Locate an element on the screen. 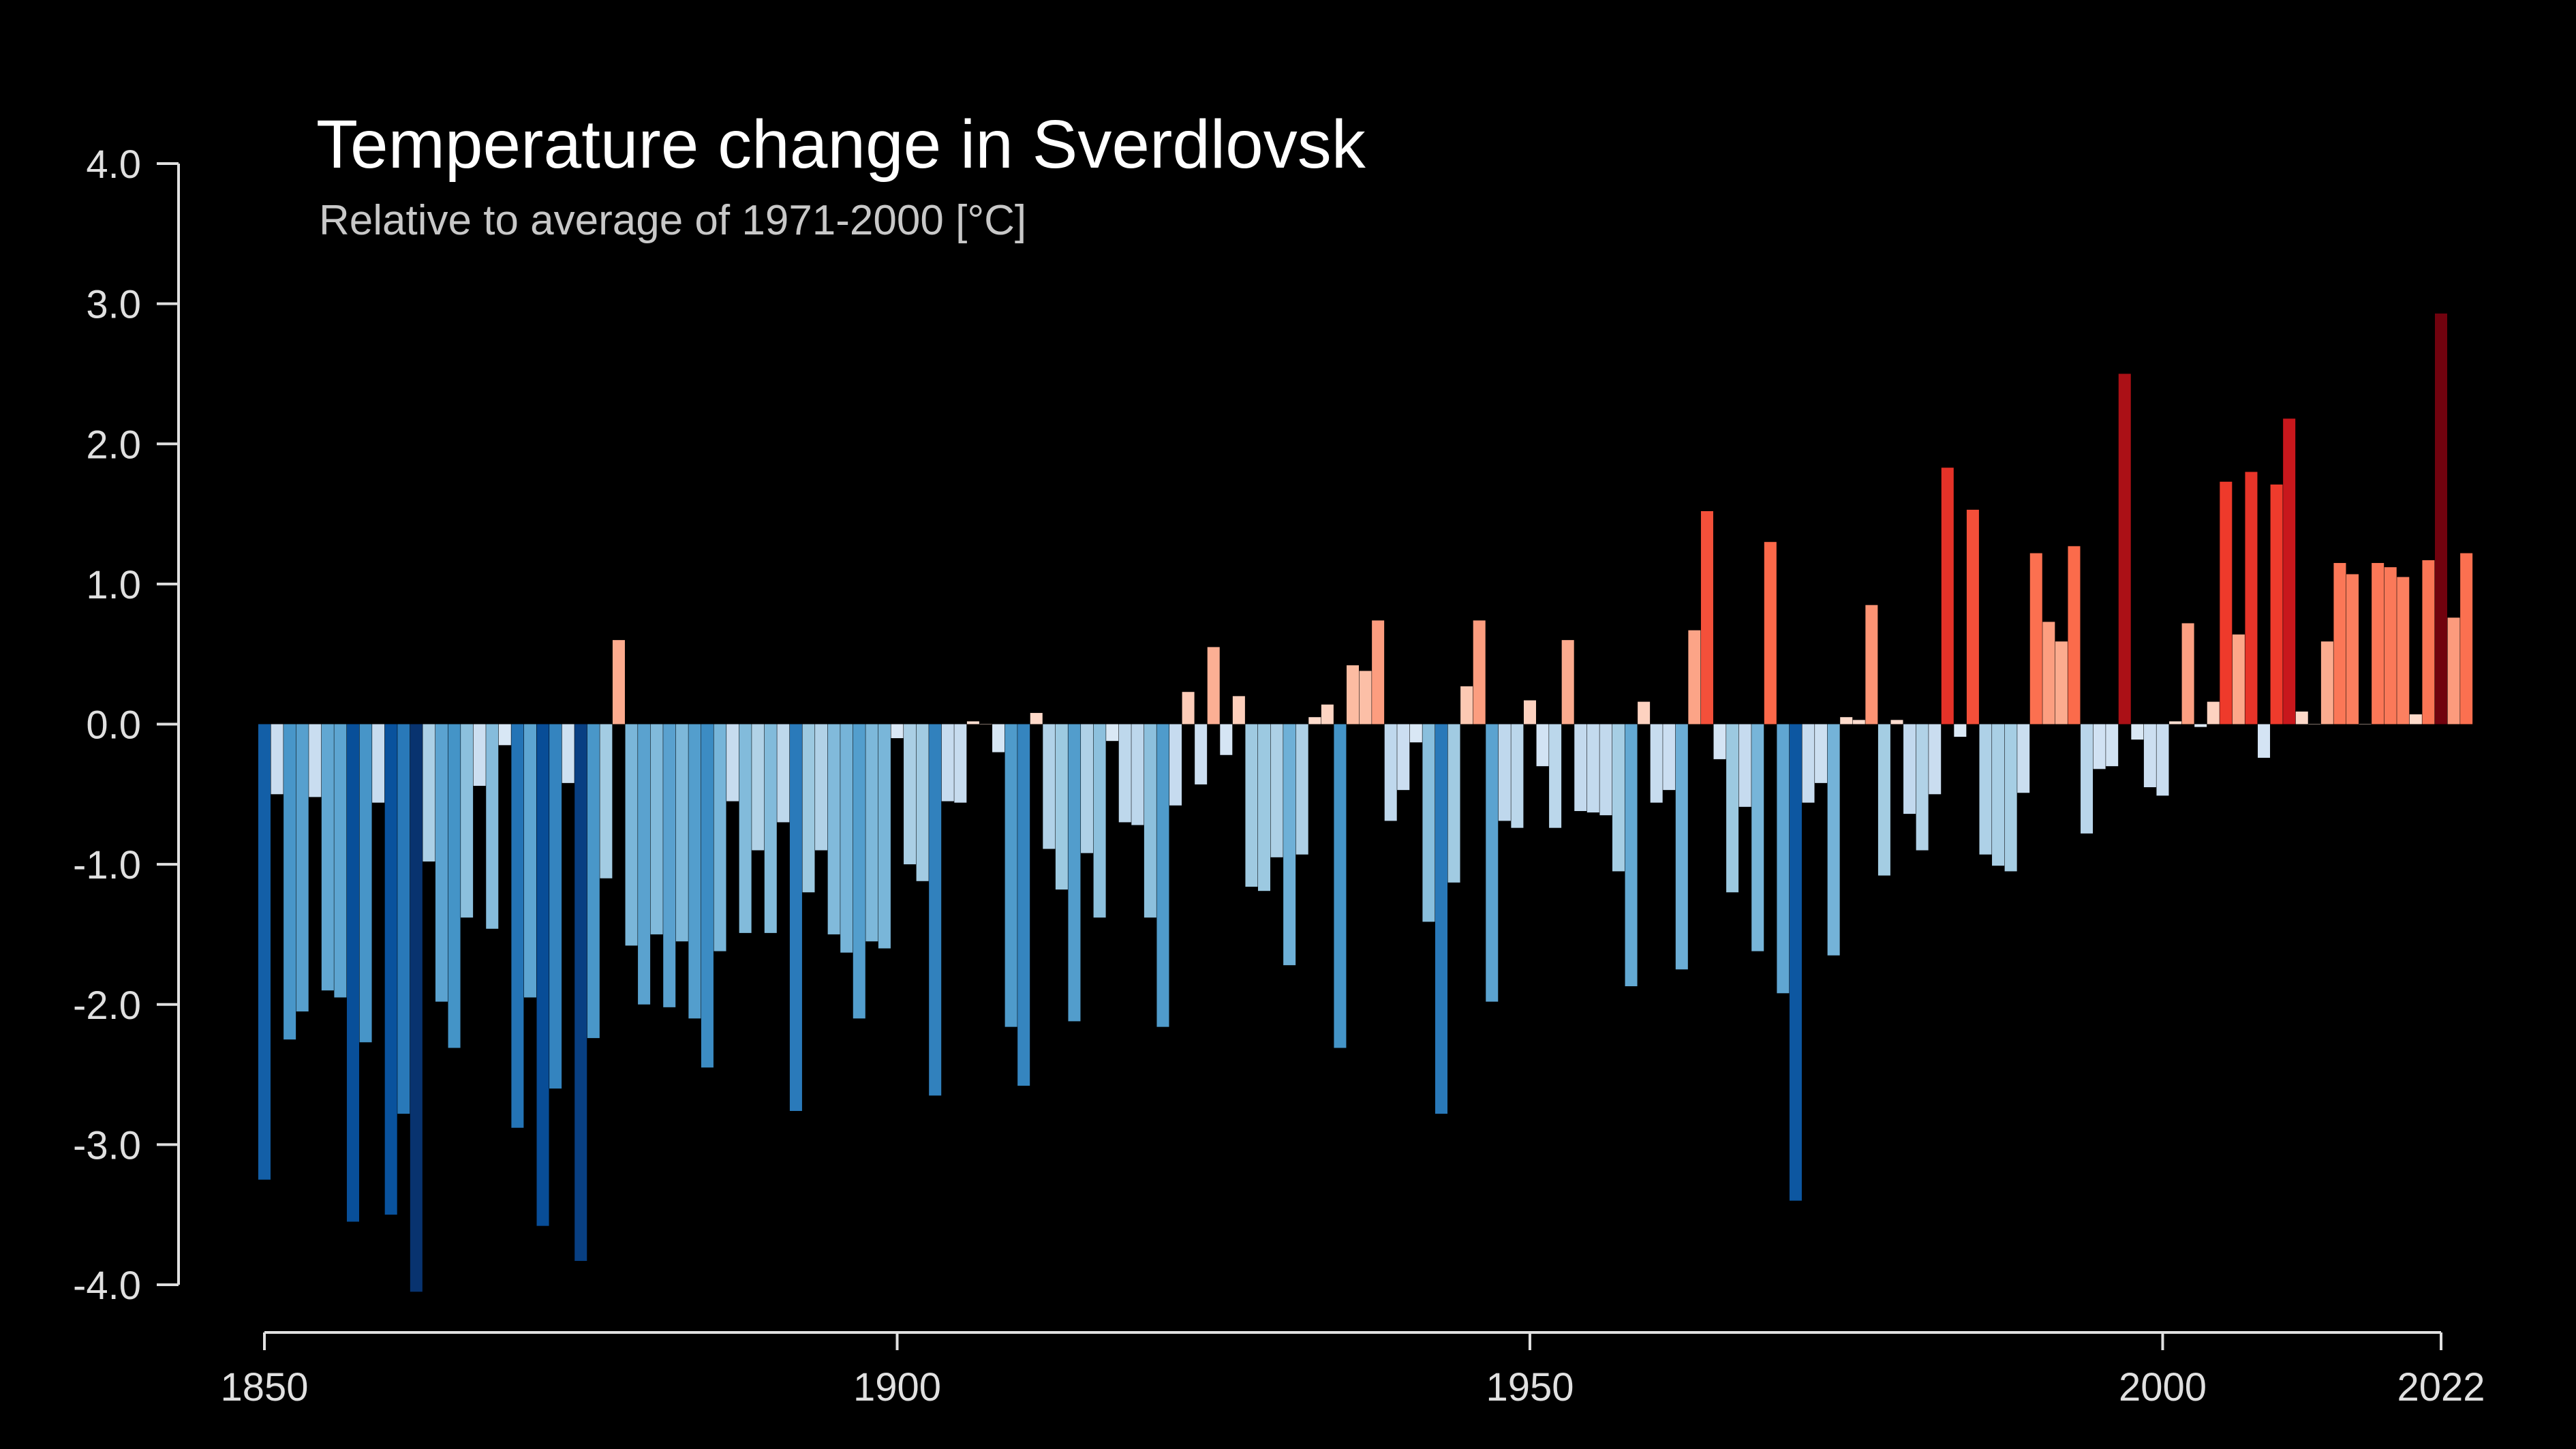  bar-1957 is located at coordinates (1618, 798).